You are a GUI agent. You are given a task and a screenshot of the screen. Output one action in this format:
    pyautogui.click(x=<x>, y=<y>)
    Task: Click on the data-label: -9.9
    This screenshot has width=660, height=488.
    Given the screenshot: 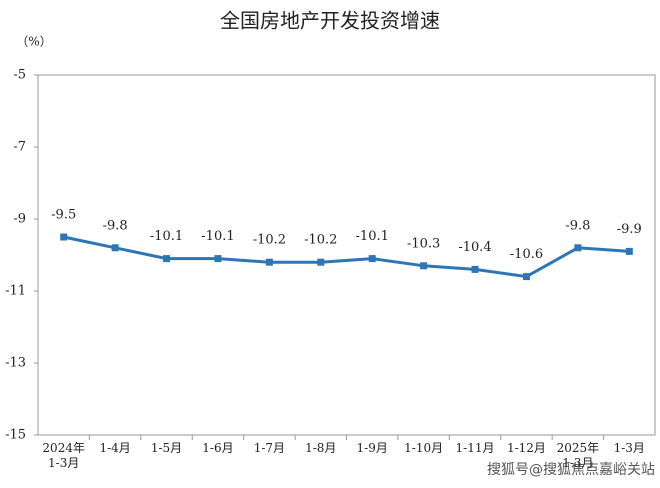 What is the action you would take?
    pyautogui.click(x=629, y=229)
    